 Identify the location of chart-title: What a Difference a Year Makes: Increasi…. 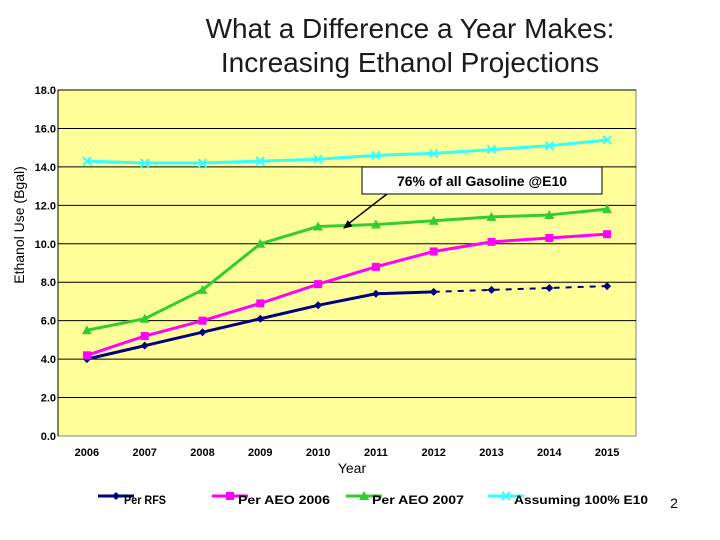
(390, 46).